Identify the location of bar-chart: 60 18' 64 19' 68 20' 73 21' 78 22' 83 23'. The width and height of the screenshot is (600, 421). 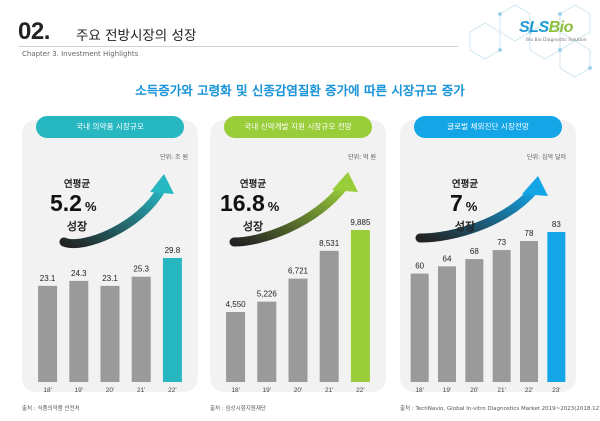
(488, 285).